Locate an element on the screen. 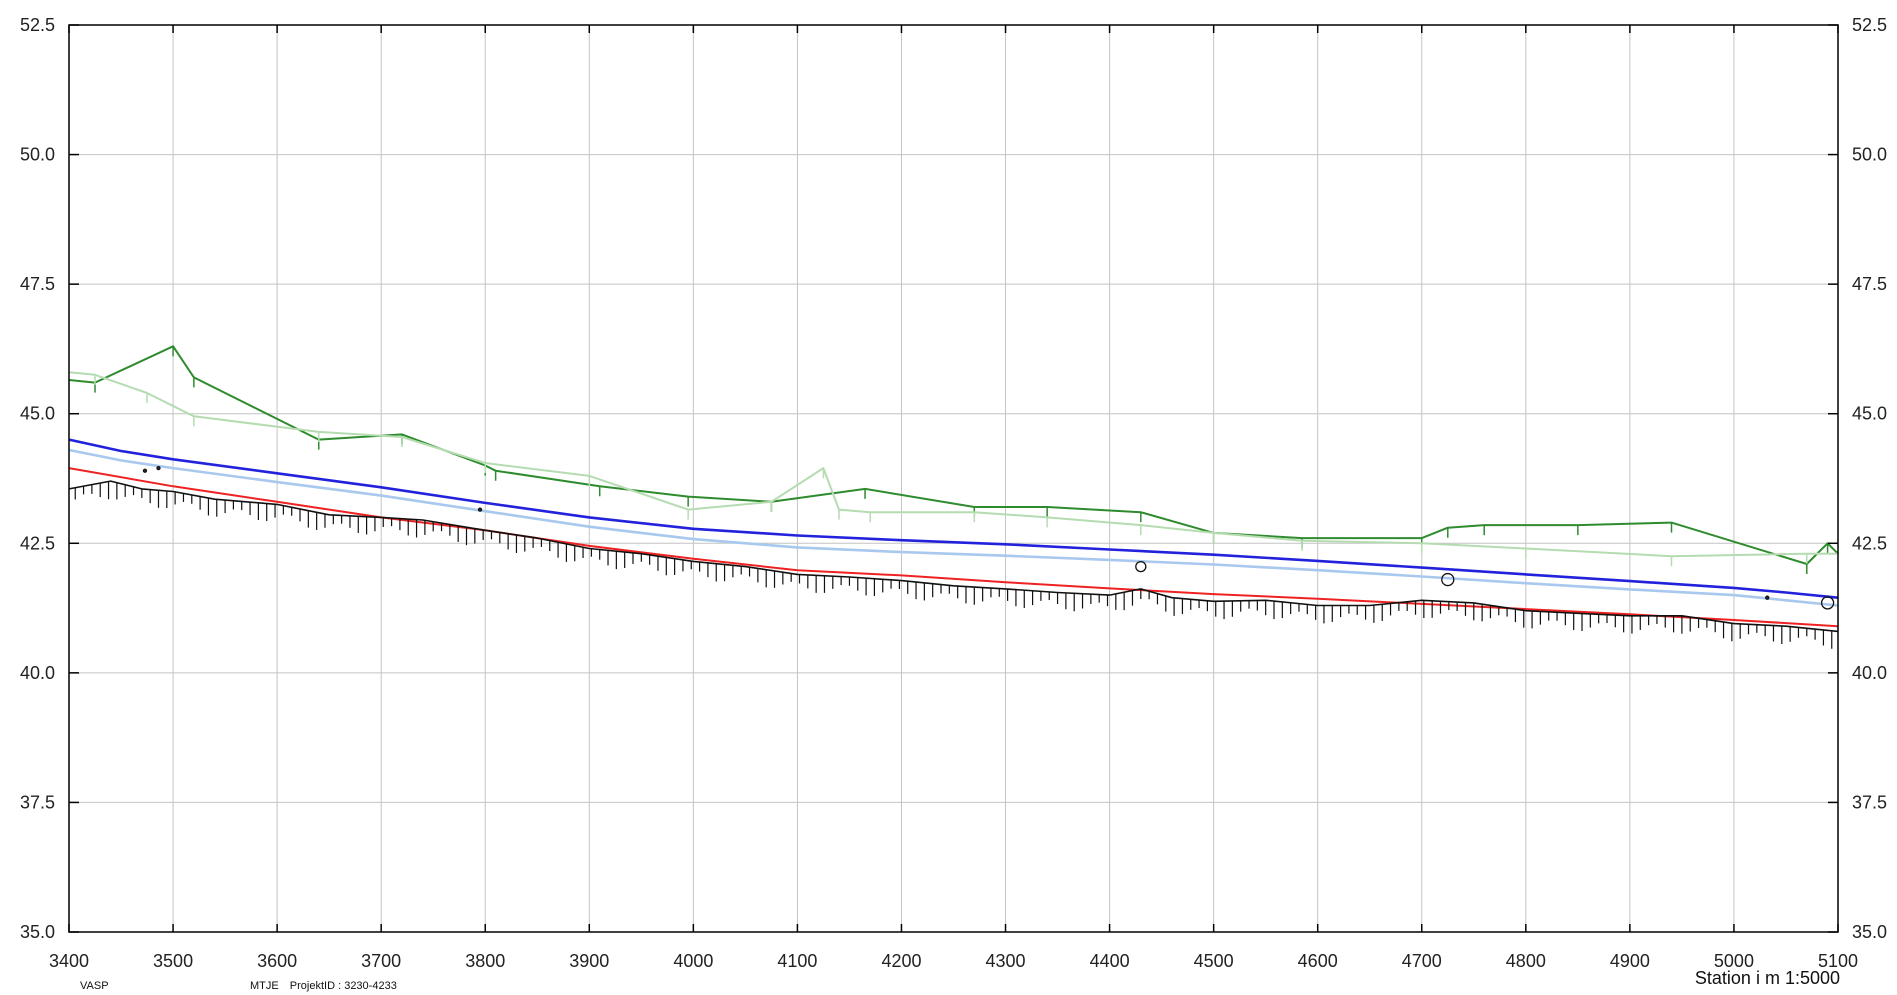  x-tick-label: 4500 is located at coordinates (1214, 961).